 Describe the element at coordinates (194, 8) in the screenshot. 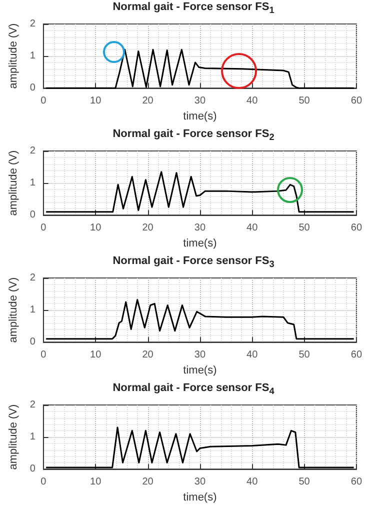

I see `chart-title: Normal gait - Force sensor FS$_{1}$` at that location.